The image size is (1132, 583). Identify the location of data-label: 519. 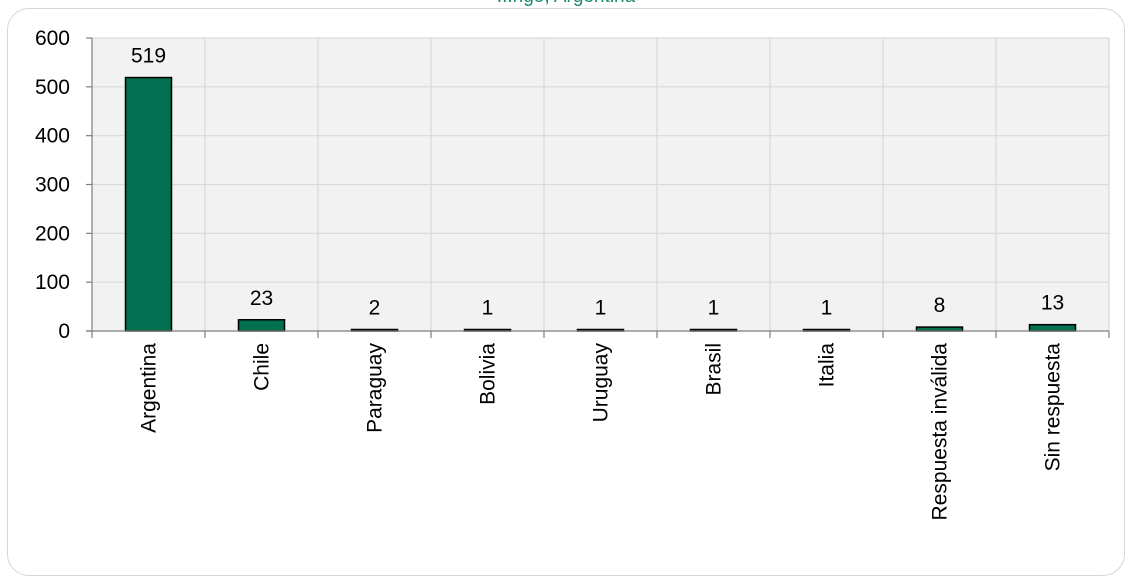
(148, 56).